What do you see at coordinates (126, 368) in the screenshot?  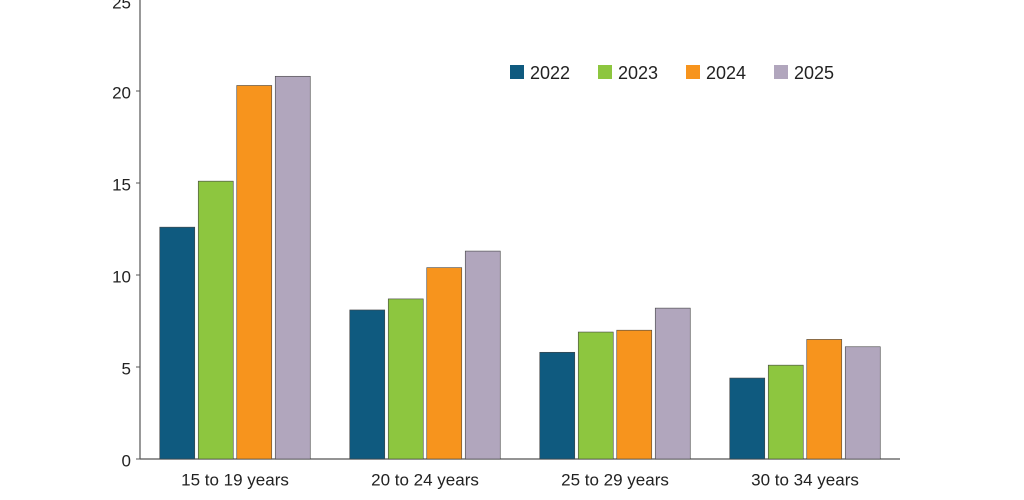 I see `y-tick-label: 5` at bounding box center [126, 368].